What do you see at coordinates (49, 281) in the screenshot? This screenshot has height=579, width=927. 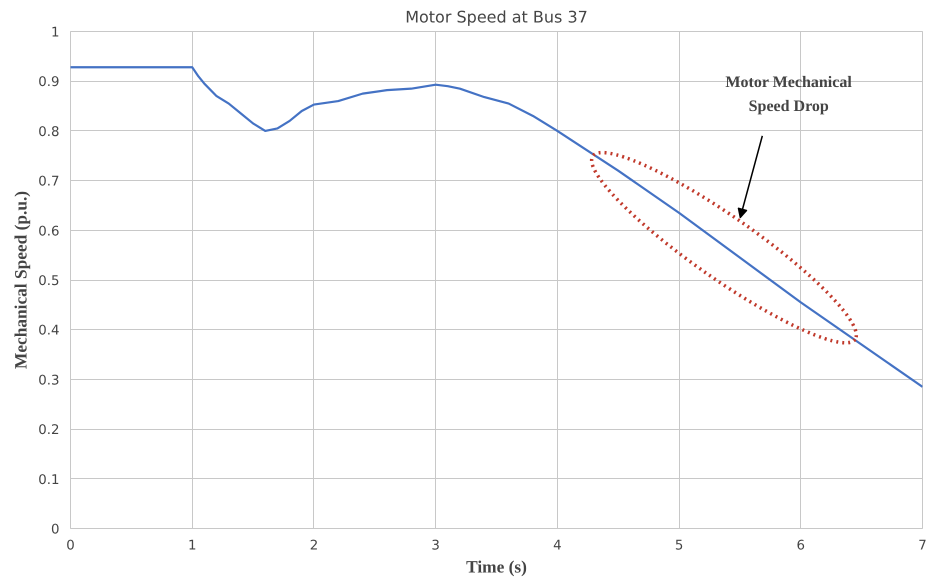 I see `y-tick-label: 0.5` at bounding box center [49, 281].